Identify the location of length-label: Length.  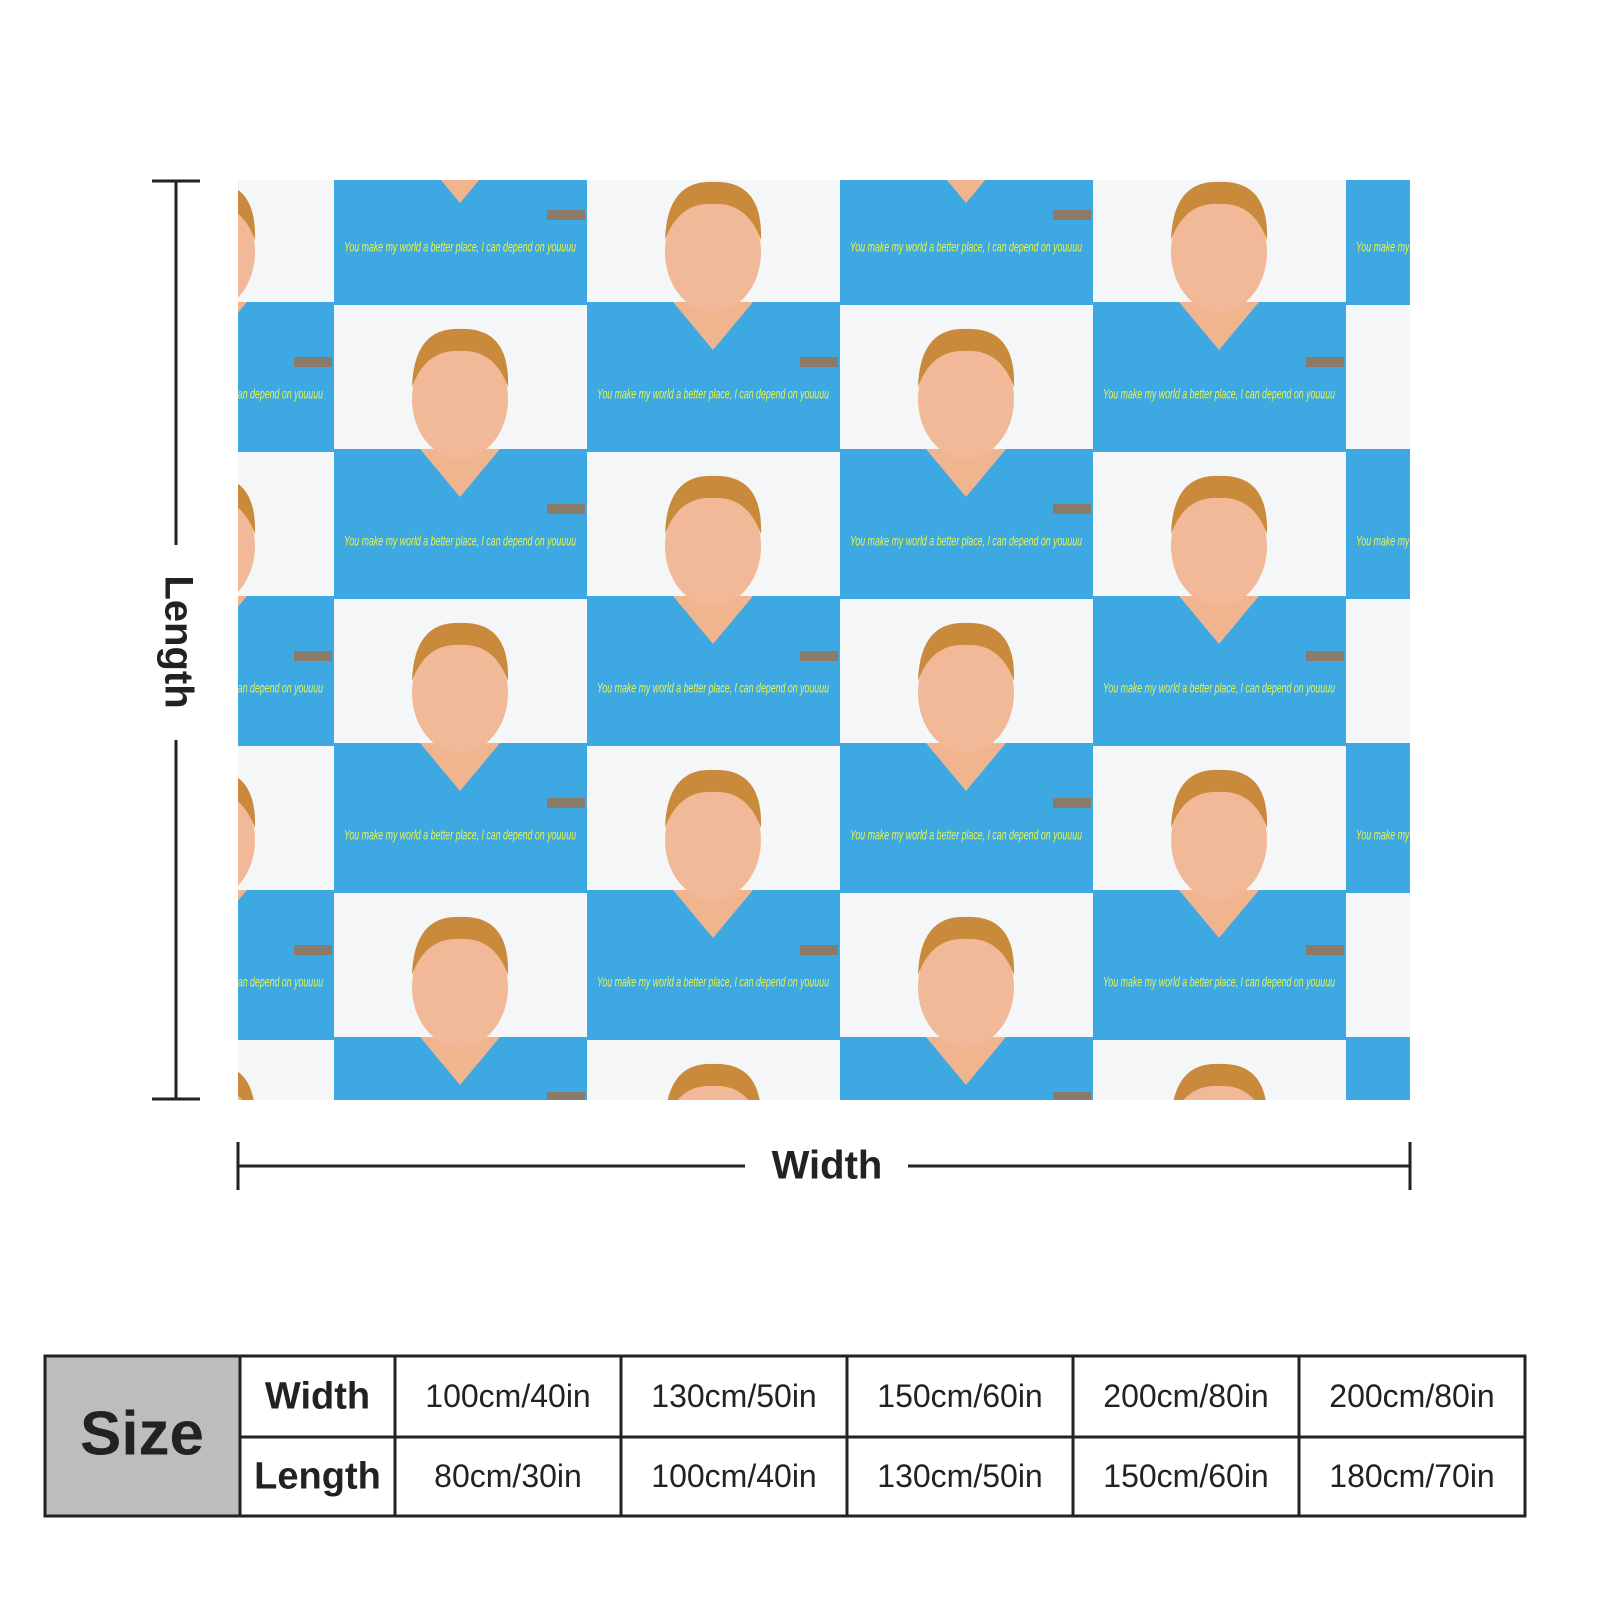
(178, 641).